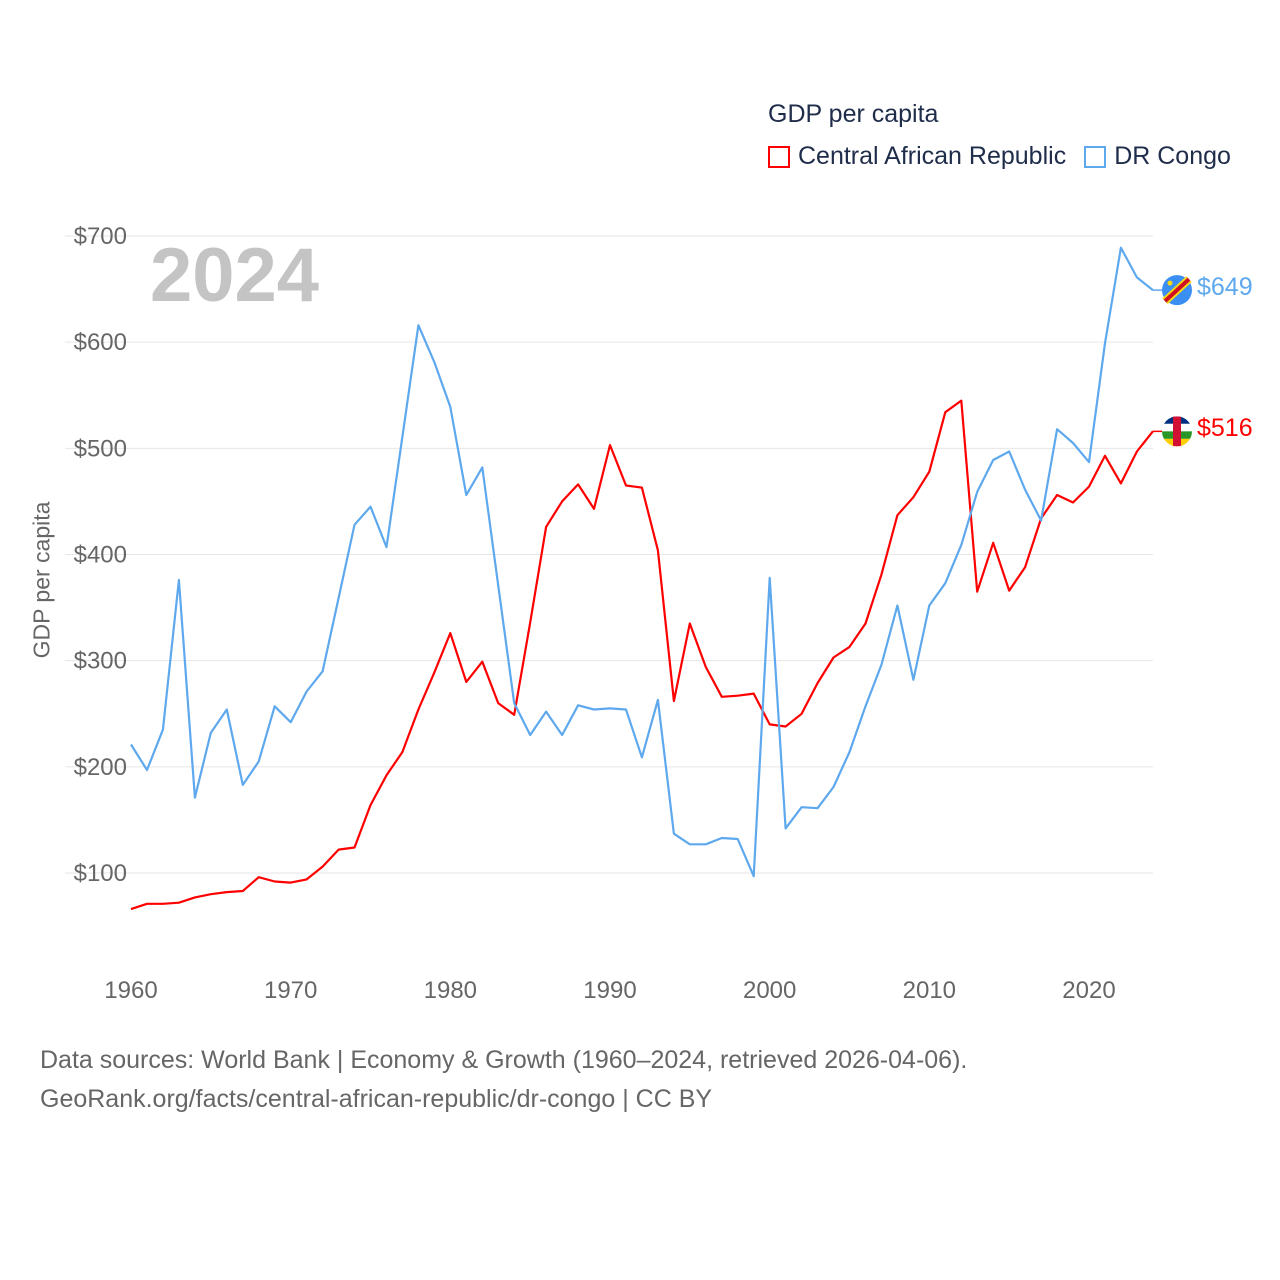 The height and width of the screenshot is (1280, 1280). Describe the element at coordinates (100, 555) in the screenshot. I see `y-tick-label: $400` at that location.